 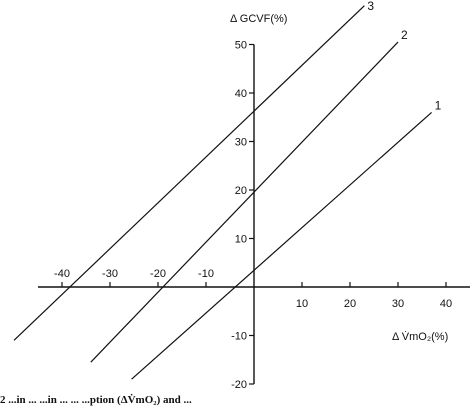 I want to click on y-ticks: 50 40 30 20 10 -10 -20, so click(x=242, y=215).